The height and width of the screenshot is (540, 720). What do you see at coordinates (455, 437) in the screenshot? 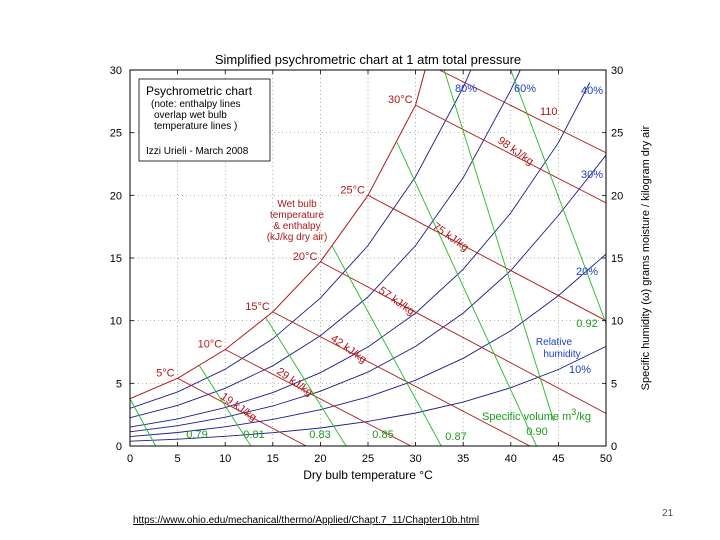
I see `specific-volume-label: 0.87` at bounding box center [455, 437].